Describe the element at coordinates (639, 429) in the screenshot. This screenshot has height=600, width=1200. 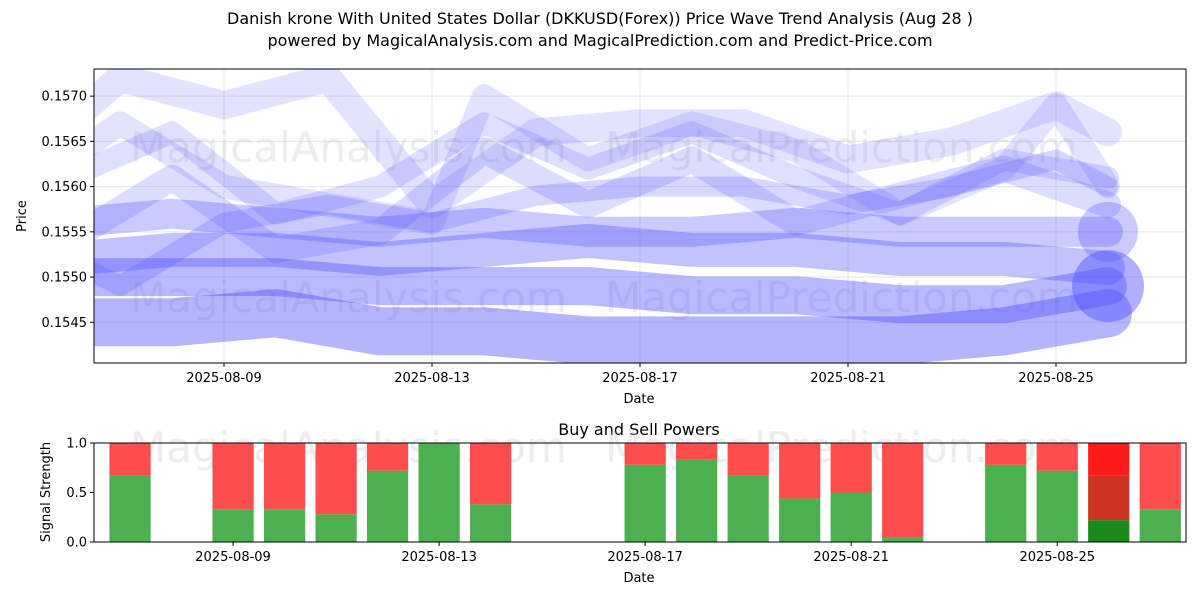
I see `signal-chart-title: Buy and Sell Powers` at that location.